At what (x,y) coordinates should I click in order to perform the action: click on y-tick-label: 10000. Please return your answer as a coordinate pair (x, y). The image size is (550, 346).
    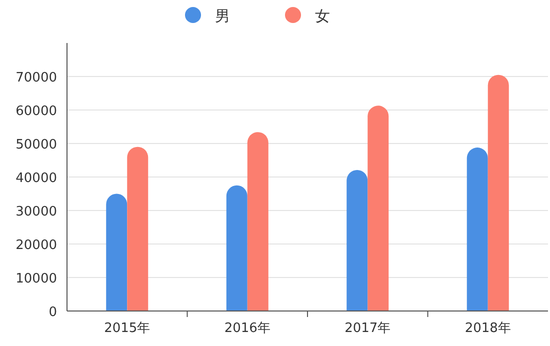
    Looking at the image, I should click on (36, 279).